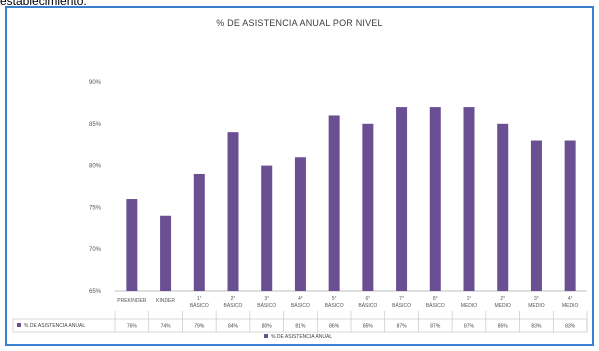 This screenshot has height=351, width=599. I want to click on y-tick-label: 75%, so click(95, 208).